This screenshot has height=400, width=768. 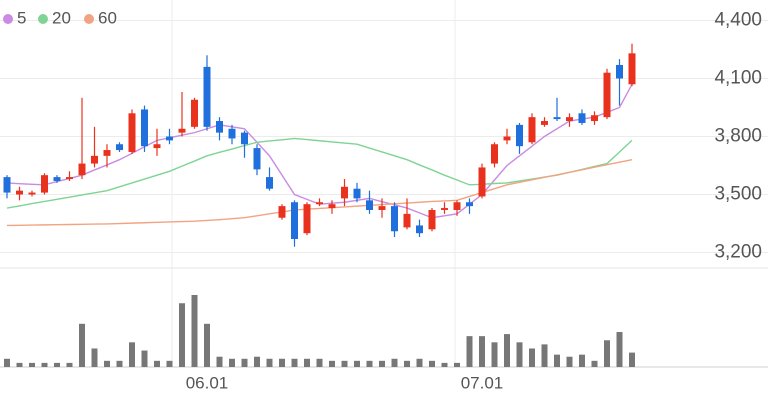 What do you see at coordinates (61, 17) in the screenshot?
I see `legend-label: 20` at bounding box center [61, 17].